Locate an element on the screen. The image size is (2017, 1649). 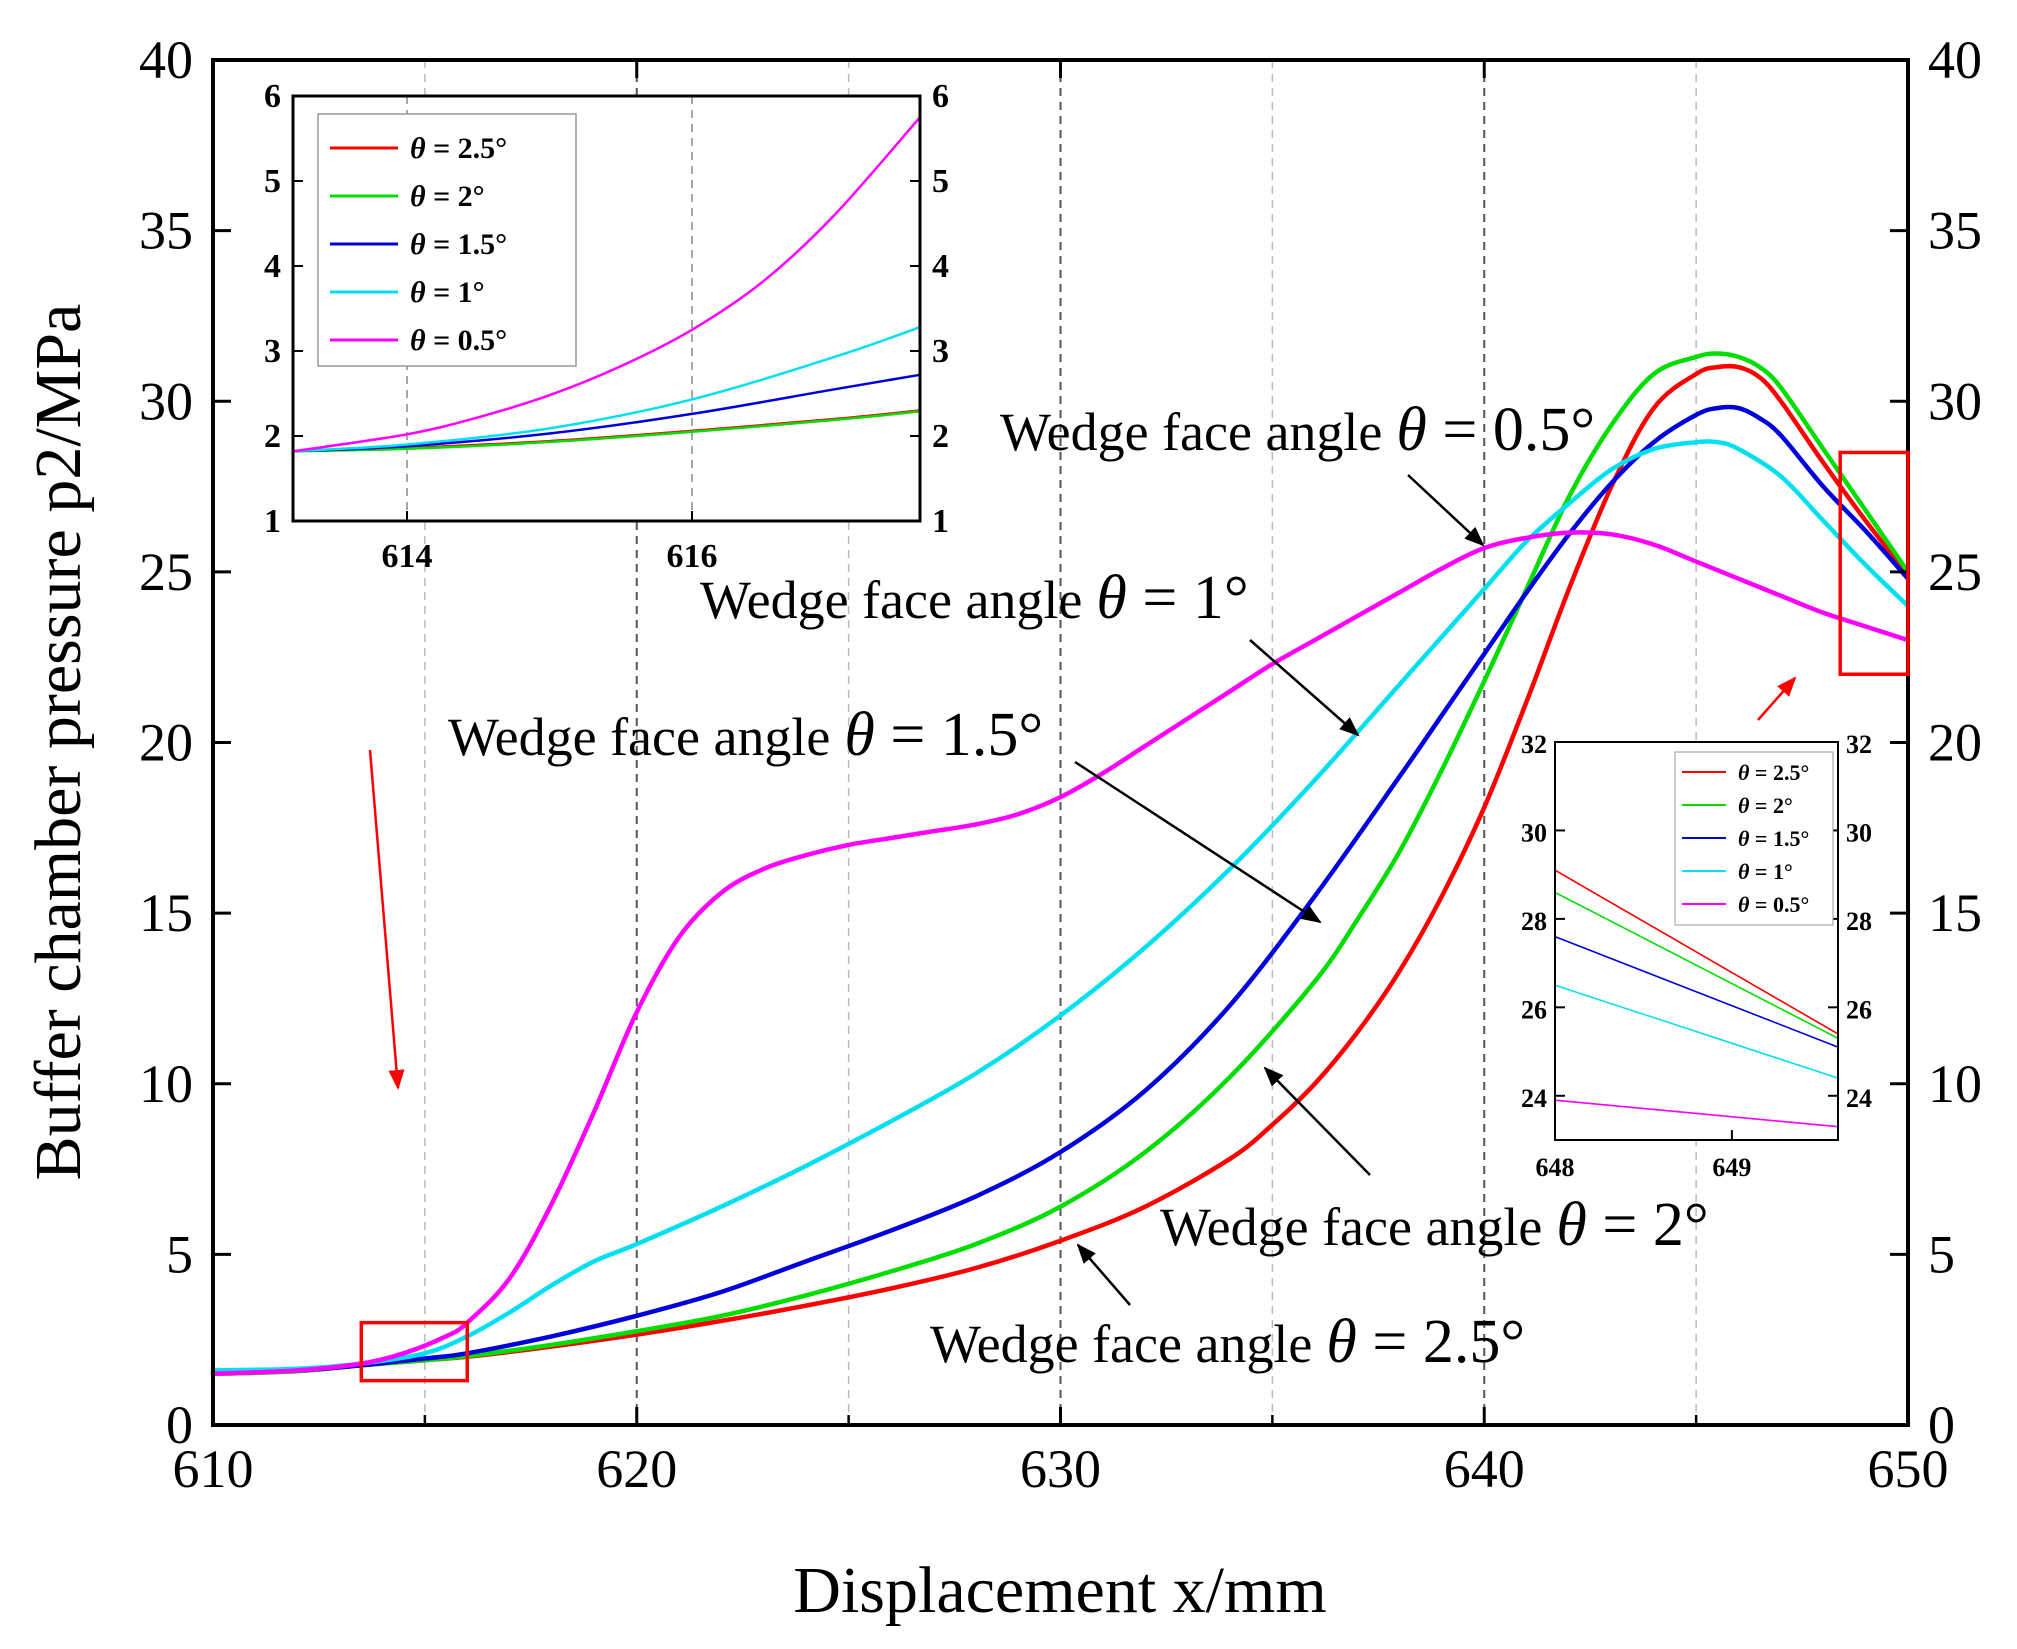
inset-start-ticks: 614 616 1 1 2 2 3 3 4 4 5 5 6 6 is located at coordinates (606, 326).